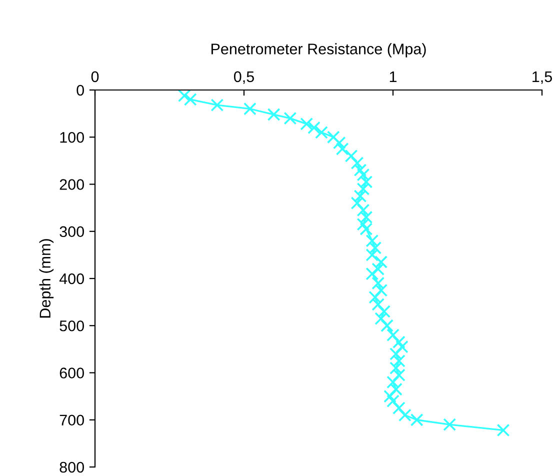  I want to click on x-tick-label: 1, so click(393, 76).